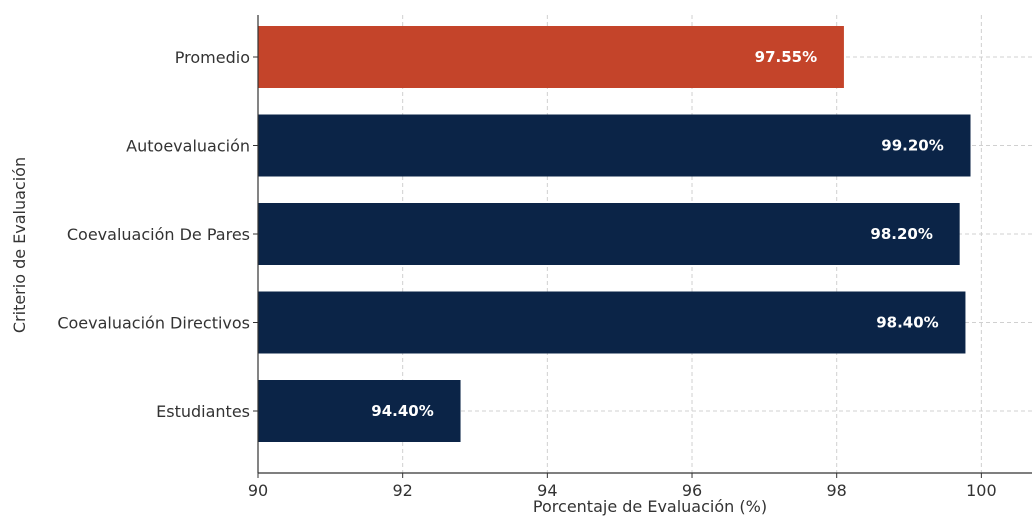 This screenshot has width=1032, height=520. What do you see at coordinates (692, 490) in the screenshot?
I see `x-tick-label: 96` at bounding box center [692, 490].